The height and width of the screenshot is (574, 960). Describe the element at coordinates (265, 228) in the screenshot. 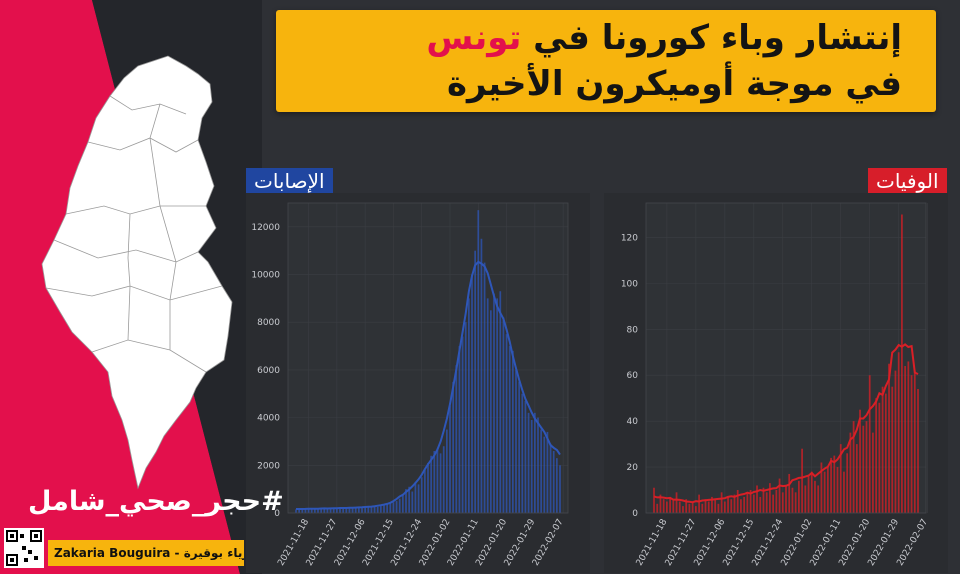

I see `y-tick-label: 12000` at that location.